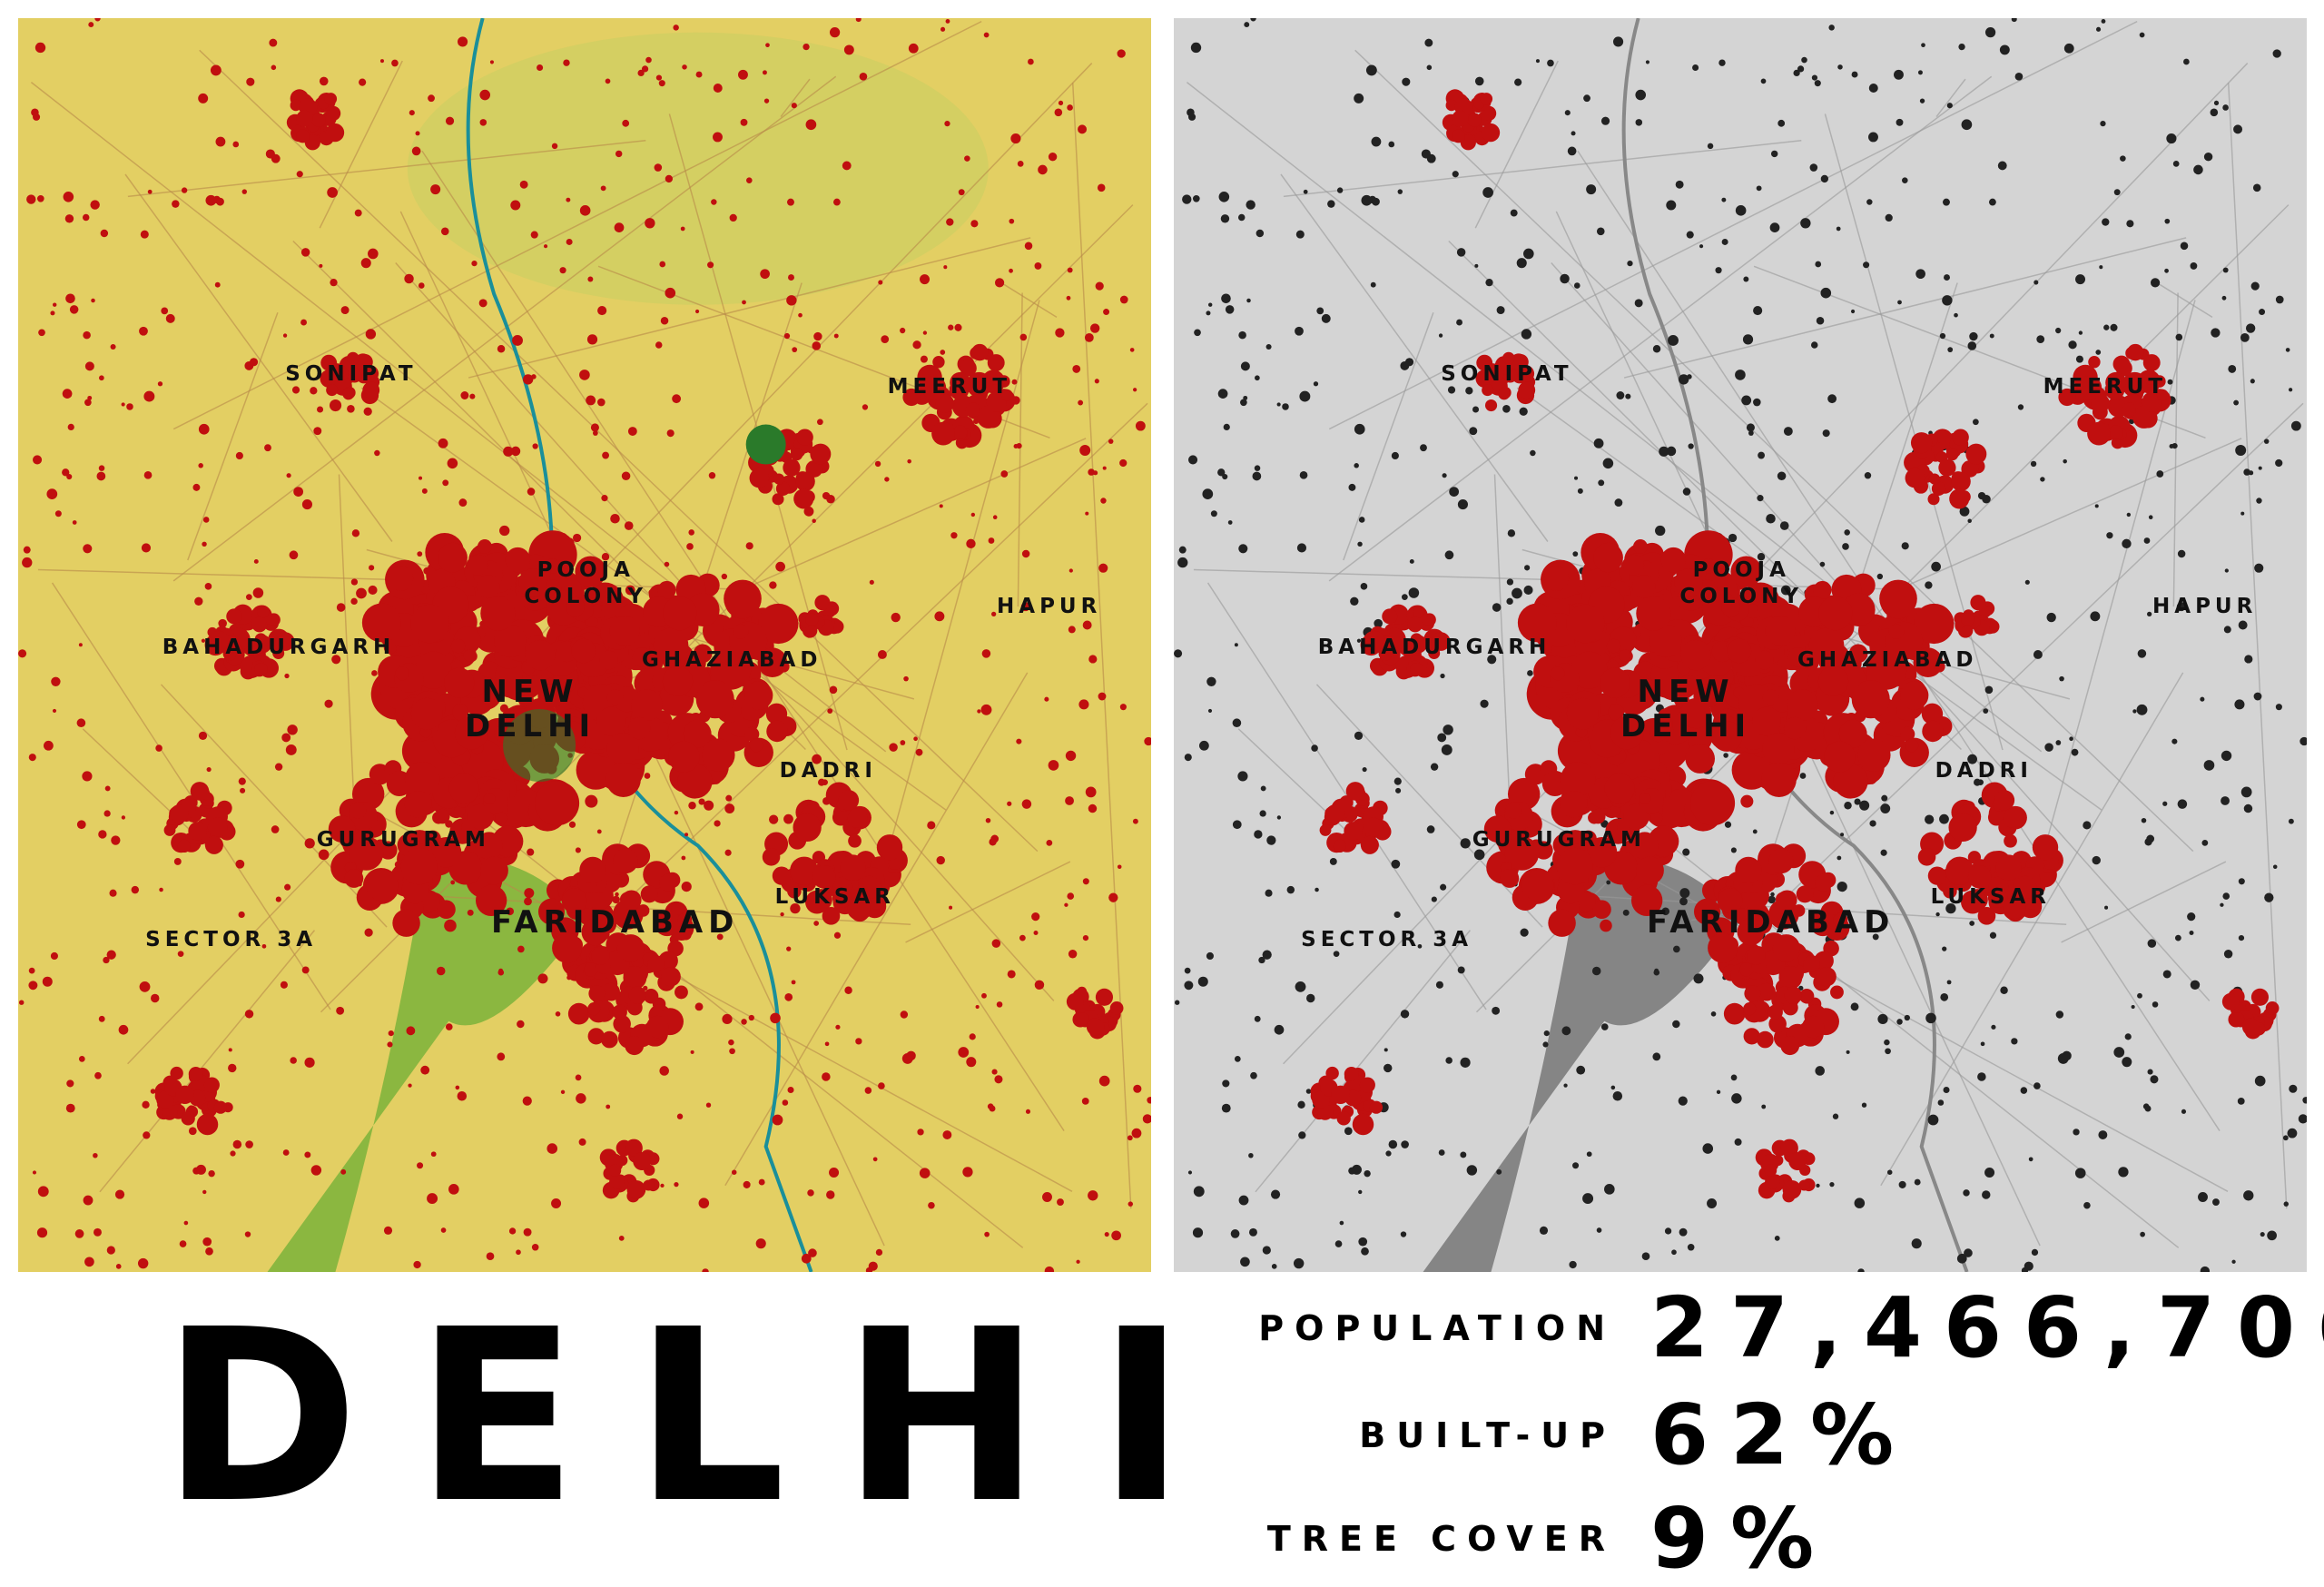 Image resolution: width=2324 pixels, height=1587 pixels. Describe the element at coordinates (1771, 922) in the screenshot. I see `place-label-faridabad: FARIDABAD` at that location.